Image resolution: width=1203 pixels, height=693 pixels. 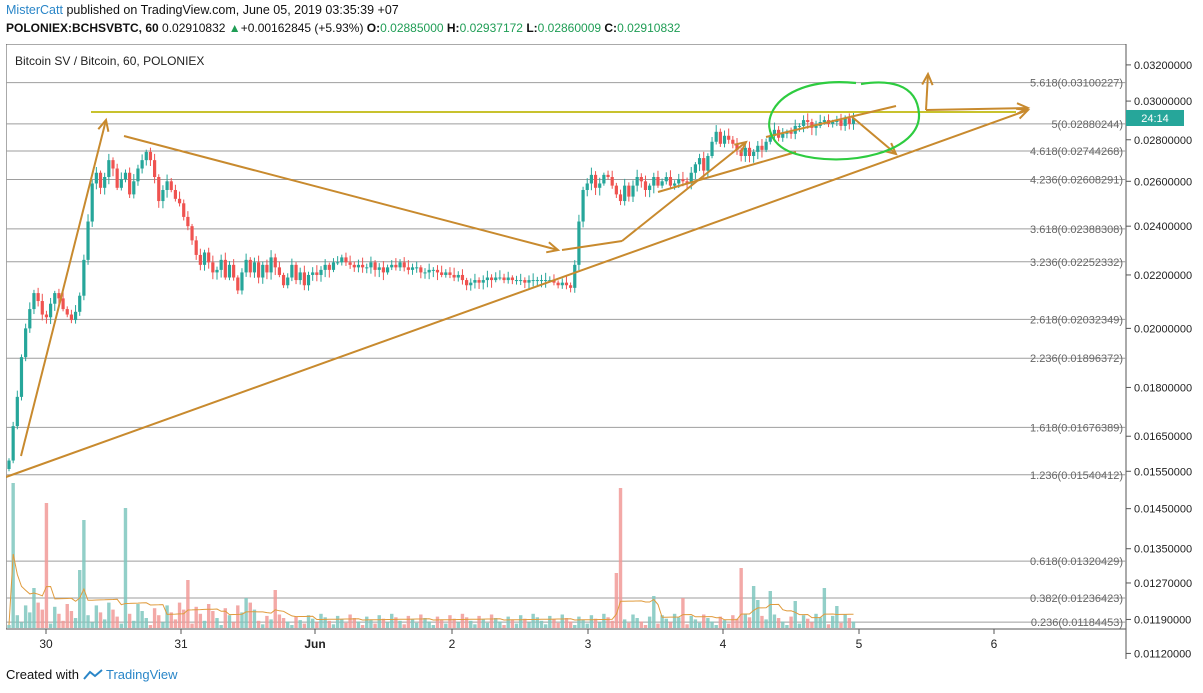 What do you see at coordinates (34, 10) in the screenshot?
I see `author-link: MisterCatt` at bounding box center [34, 10].